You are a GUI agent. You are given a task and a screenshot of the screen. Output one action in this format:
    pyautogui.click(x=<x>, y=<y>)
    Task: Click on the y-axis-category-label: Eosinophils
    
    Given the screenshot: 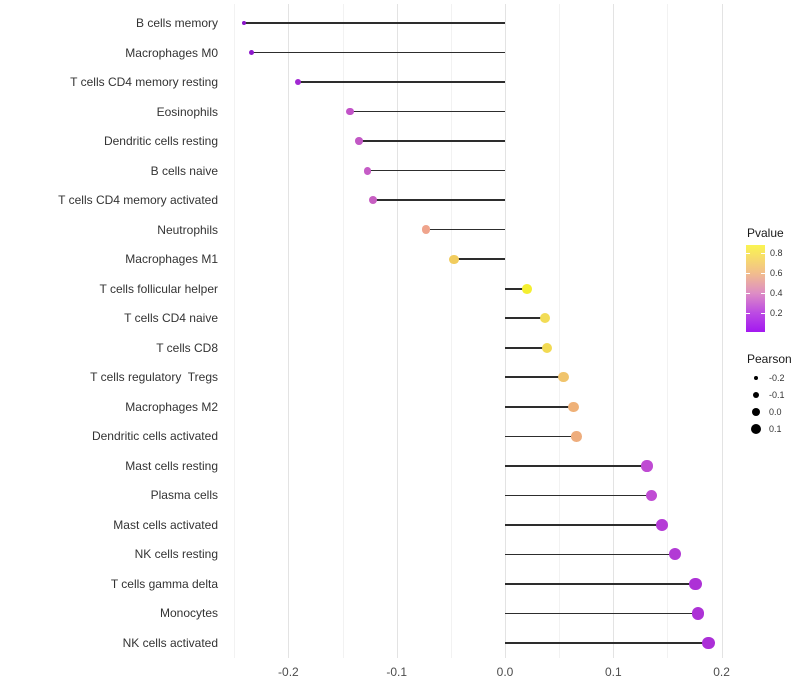 What is the action you would take?
    pyautogui.click(x=187, y=111)
    